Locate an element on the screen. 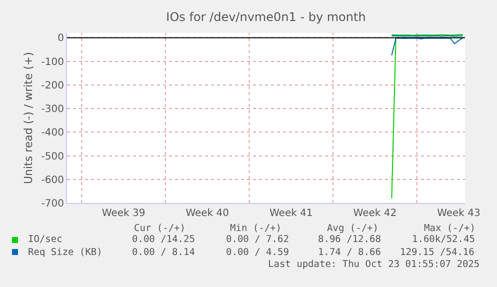 This screenshot has width=497, height=287. y-axis-title: Units read (-) / write (+) is located at coordinates (28, 118).